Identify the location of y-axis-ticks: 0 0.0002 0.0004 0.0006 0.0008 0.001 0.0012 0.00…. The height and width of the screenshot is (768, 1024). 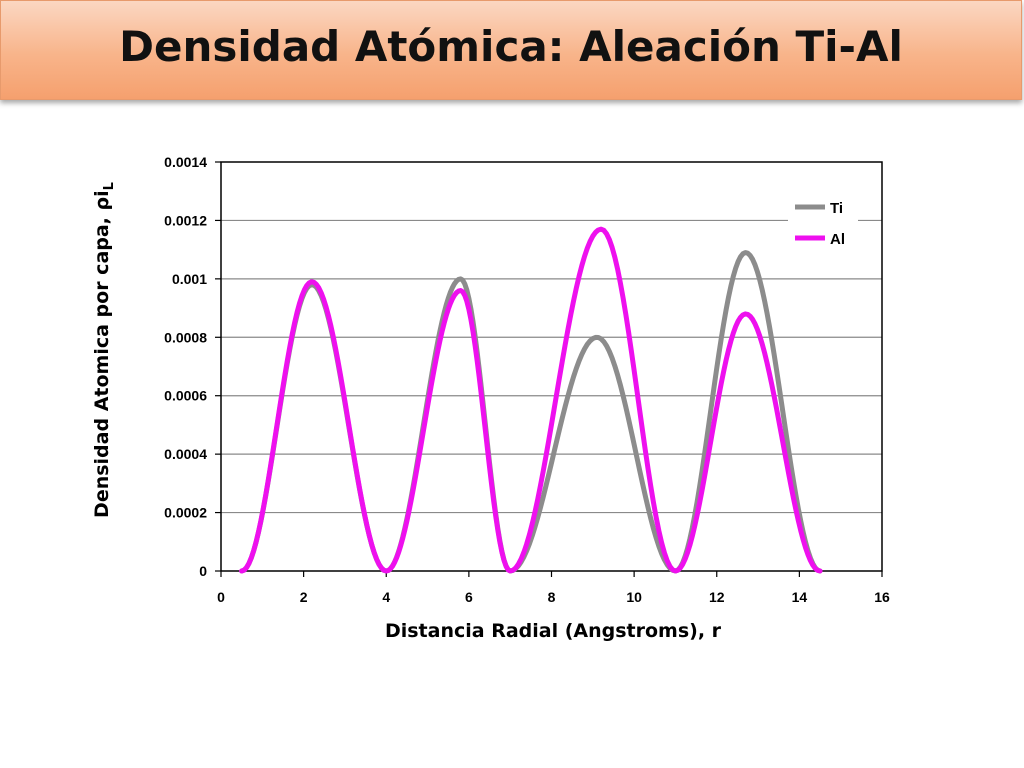
(192, 366).